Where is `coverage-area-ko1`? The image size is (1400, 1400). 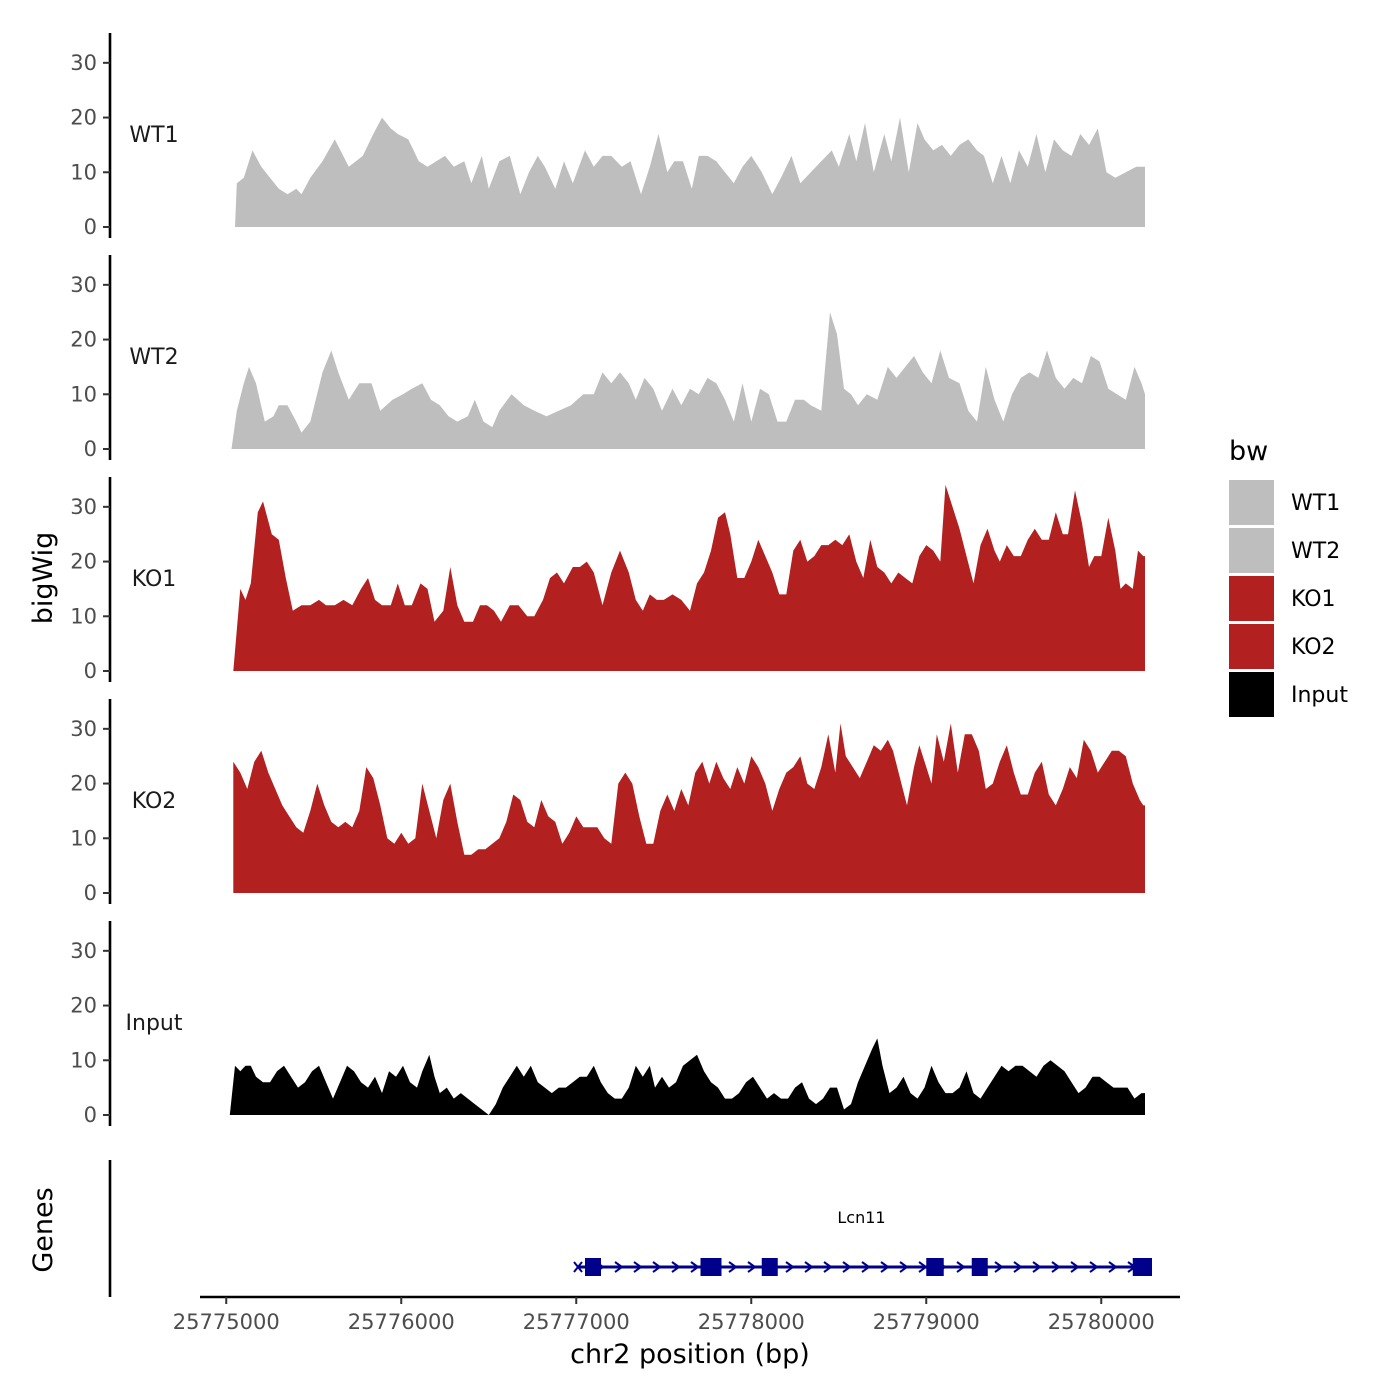
coverage-area-ko1 is located at coordinates (689, 577).